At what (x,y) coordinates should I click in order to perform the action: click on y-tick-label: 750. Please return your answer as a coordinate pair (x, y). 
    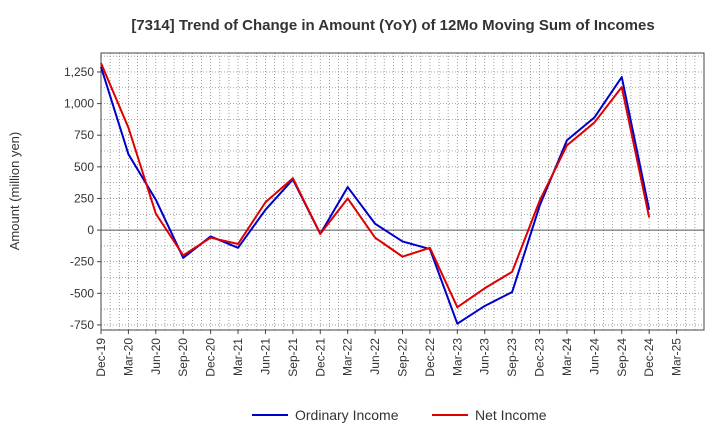
    Looking at the image, I should click on (84, 135).